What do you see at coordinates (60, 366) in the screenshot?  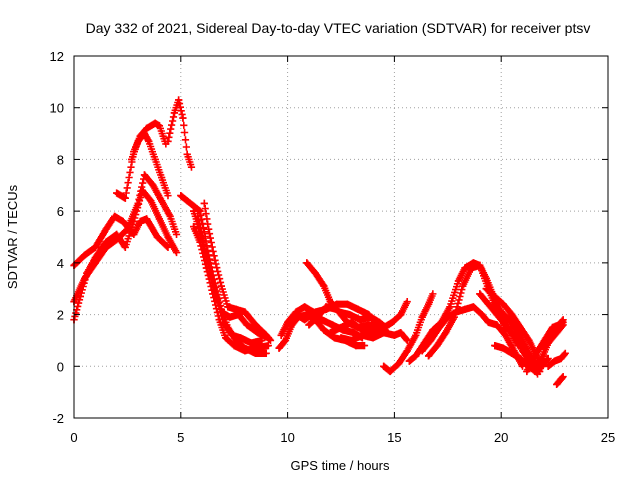 I see `y-tick-label: 0` at bounding box center [60, 366].